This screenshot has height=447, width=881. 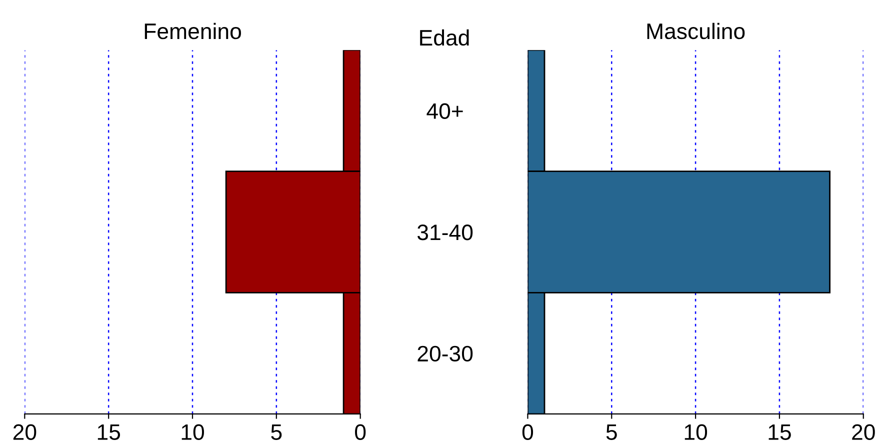 What do you see at coordinates (444, 37) in the screenshot?
I see `text: Edad` at bounding box center [444, 37].